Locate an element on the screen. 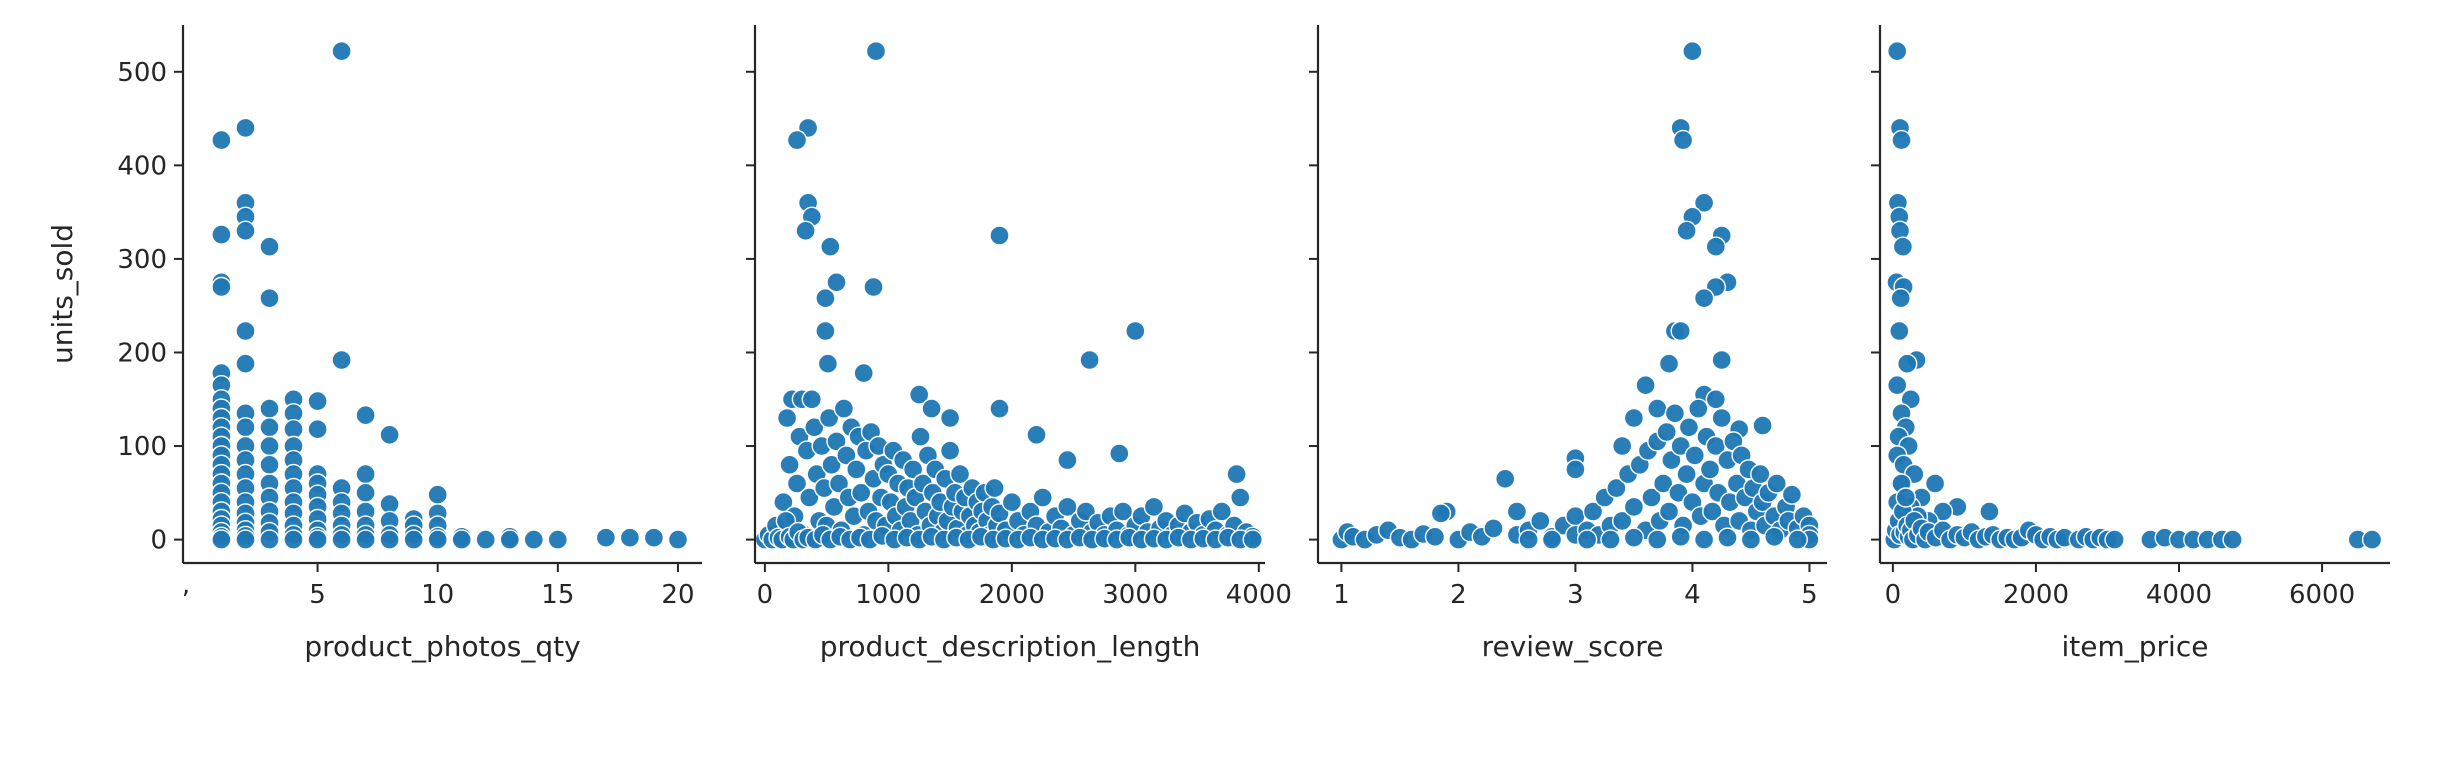  x-tick-label: 4000 is located at coordinates (1259, 595).